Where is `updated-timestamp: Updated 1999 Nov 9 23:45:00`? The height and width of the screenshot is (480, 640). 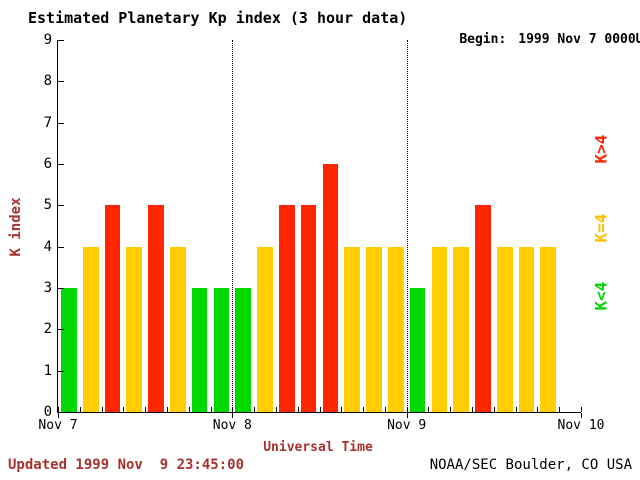
updated-timestamp: Updated 1999 Nov 9 23:45:00 is located at coordinates (126, 465).